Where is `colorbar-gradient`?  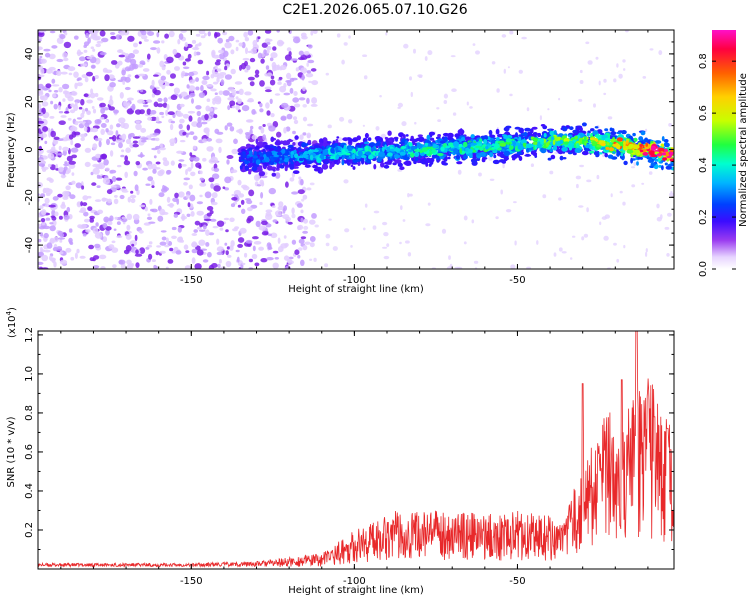 colorbar-gradient is located at coordinates (724, 149).